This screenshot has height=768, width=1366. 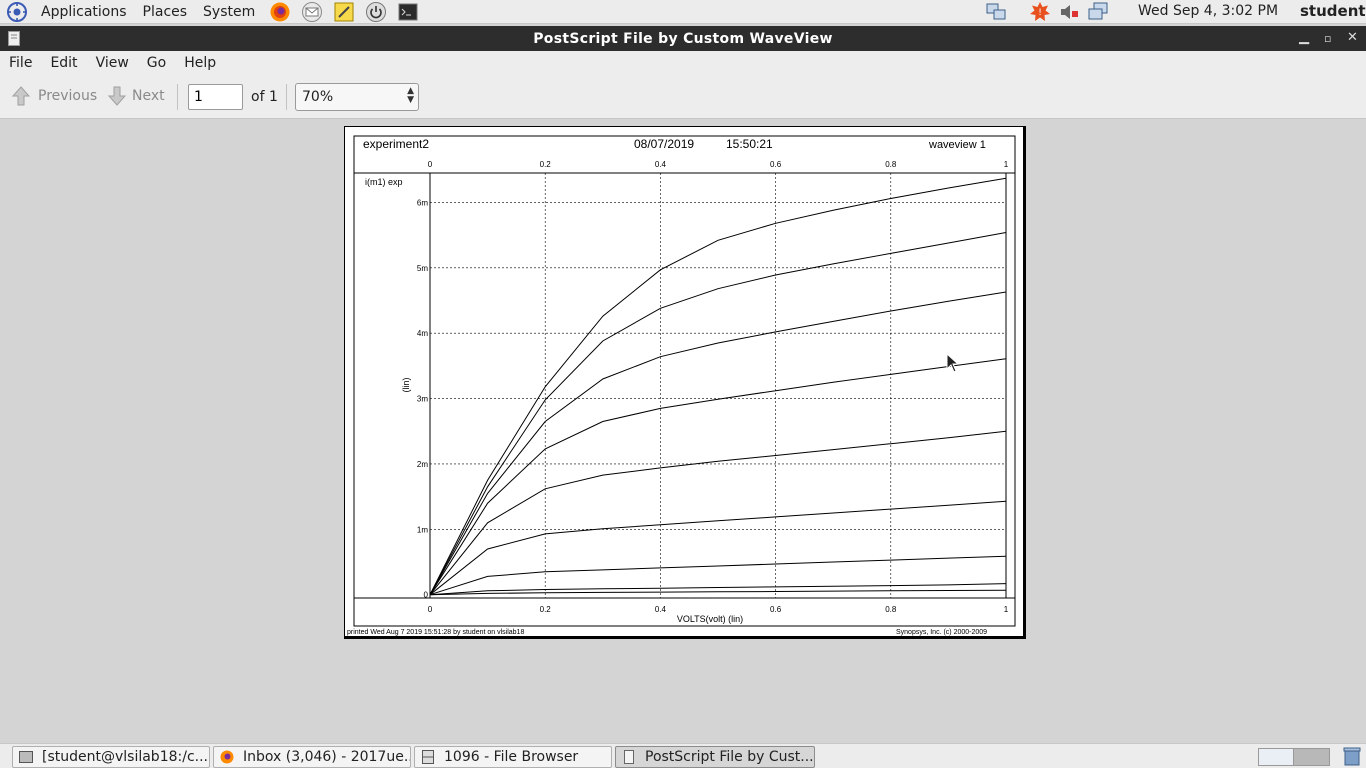 What do you see at coordinates (1208, 11) in the screenshot?
I see `clock: Wed Sep 4, 3:02 PM` at bounding box center [1208, 11].